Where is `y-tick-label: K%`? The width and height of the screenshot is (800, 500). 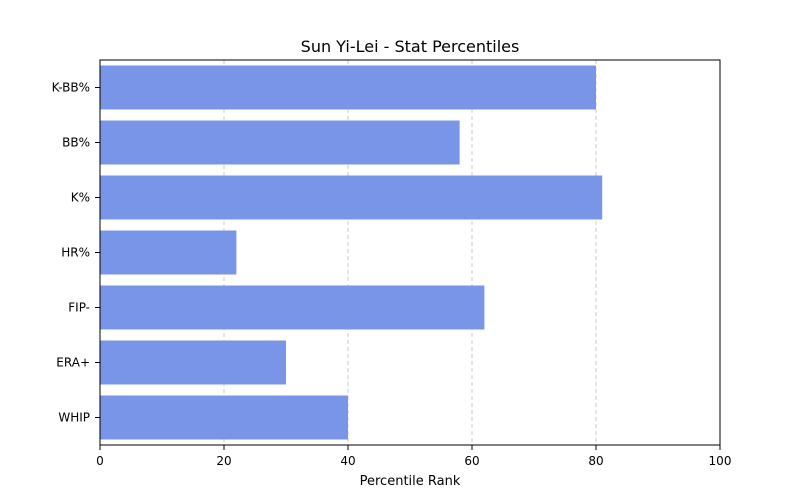
y-tick-label: K% is located at coordinates (80, 198).